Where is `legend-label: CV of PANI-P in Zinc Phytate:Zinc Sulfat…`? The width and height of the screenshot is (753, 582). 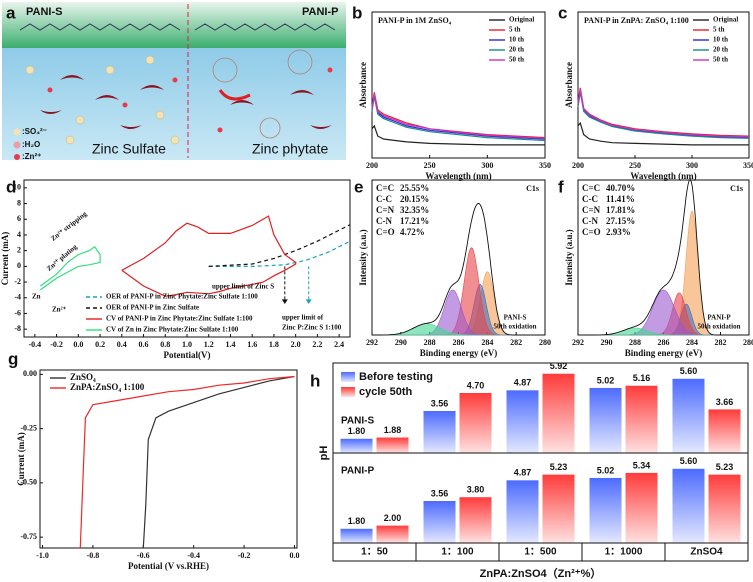 legend-label: CV of PANI-P in Zinc Phytate:Zinc Sulfat… is located at coordinates (179, 319).